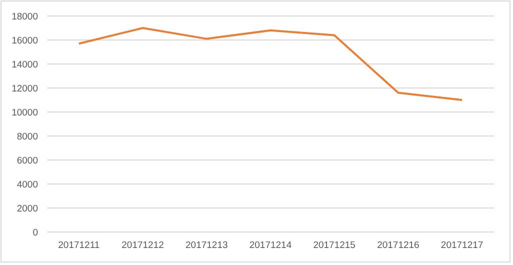 This screenshot has width=513, height=265. I want to click on x-tick-label: 20171215, so click(334, 245).